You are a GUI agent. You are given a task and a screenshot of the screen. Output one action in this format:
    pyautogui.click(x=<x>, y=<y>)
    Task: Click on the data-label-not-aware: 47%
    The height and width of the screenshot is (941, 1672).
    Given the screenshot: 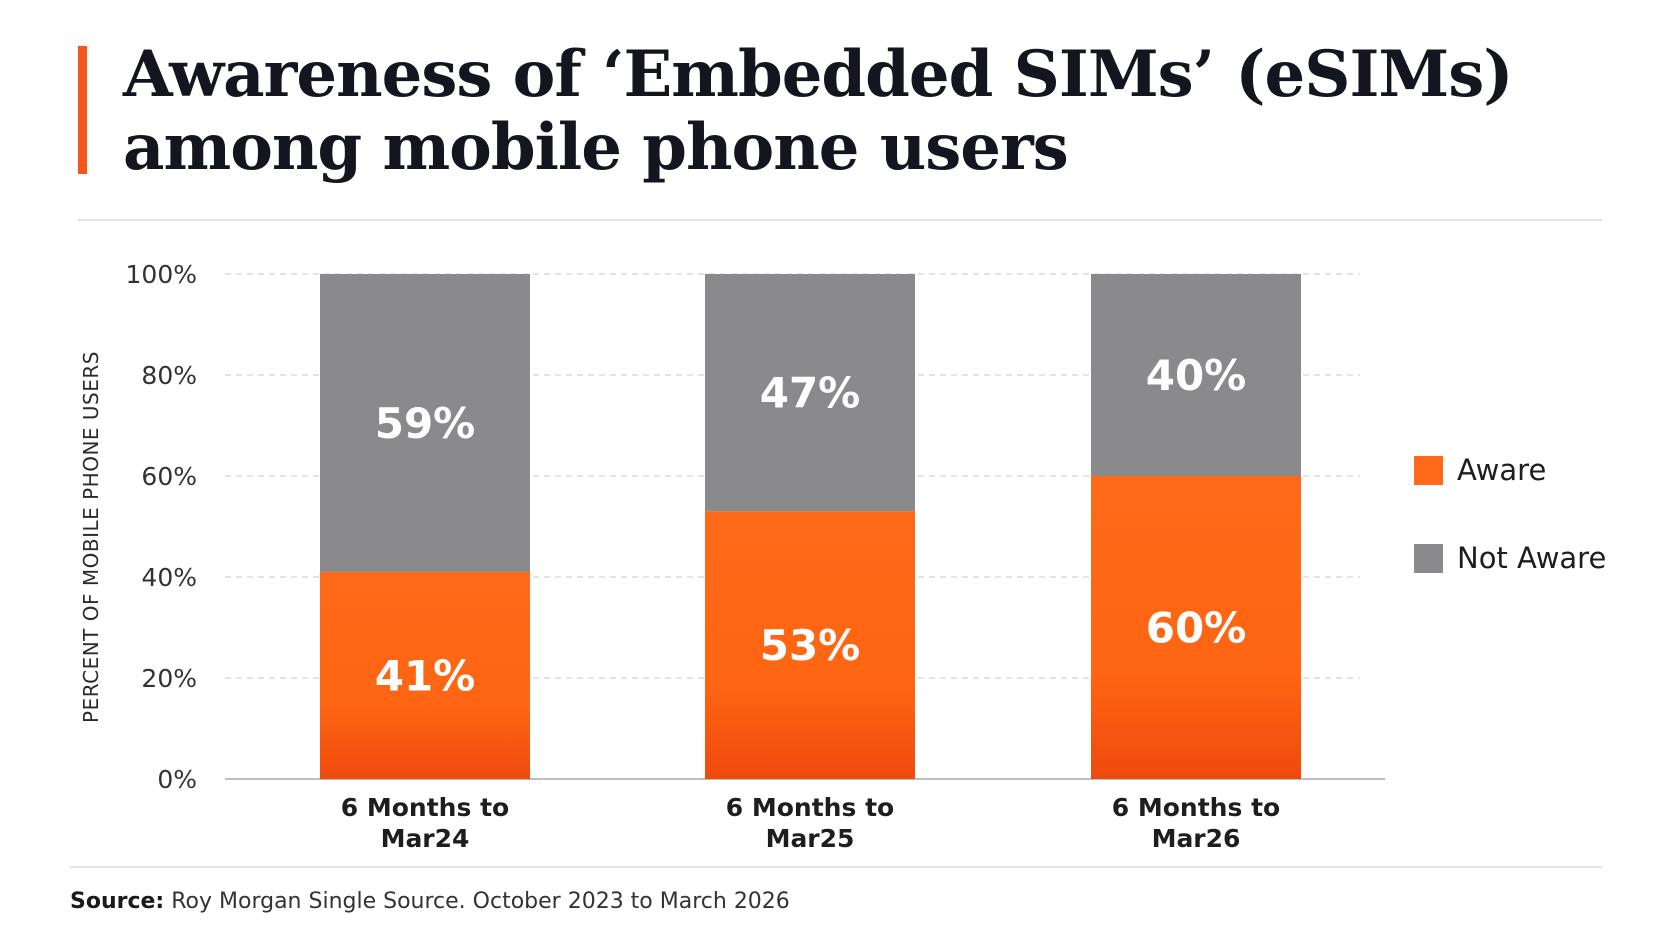 What is the action you would take?
    pyautogui.click(x=810, y=393)
    